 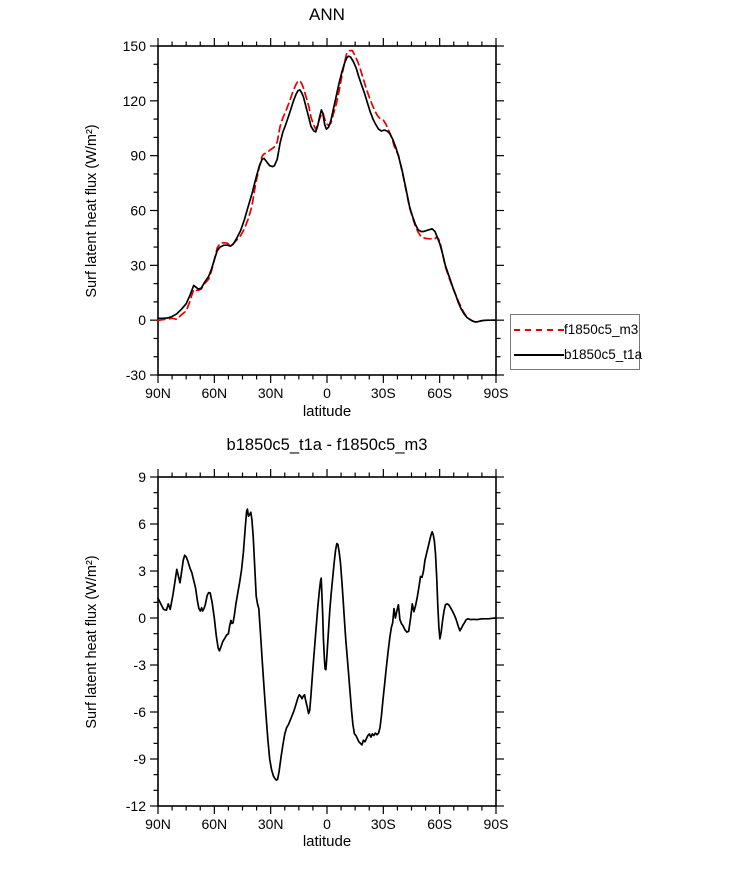 What do you see at coordinates (327, 841) in the screenshot?
I see `bottom-chart-x-axis-label: latitude` at bounding box center [327, 841].